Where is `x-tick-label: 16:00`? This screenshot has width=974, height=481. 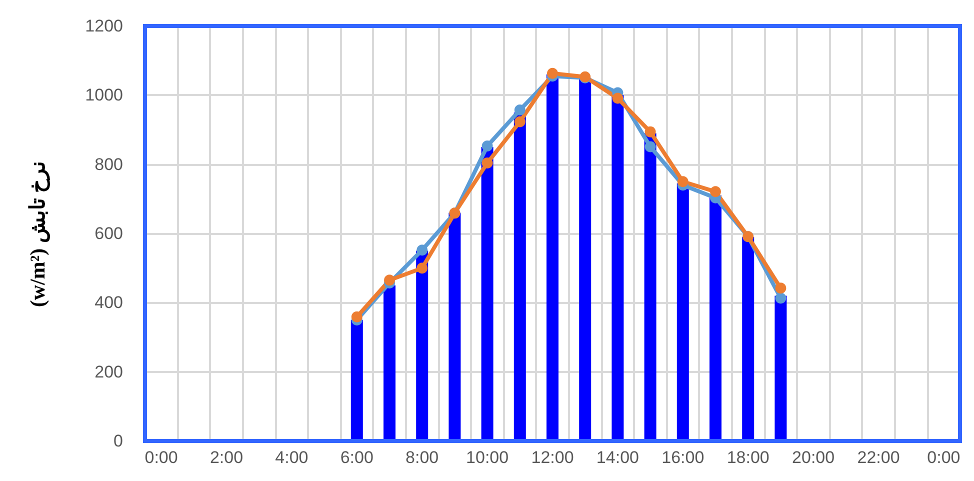
x-tick-label: 16:00 is located at coordinates (683, 457).